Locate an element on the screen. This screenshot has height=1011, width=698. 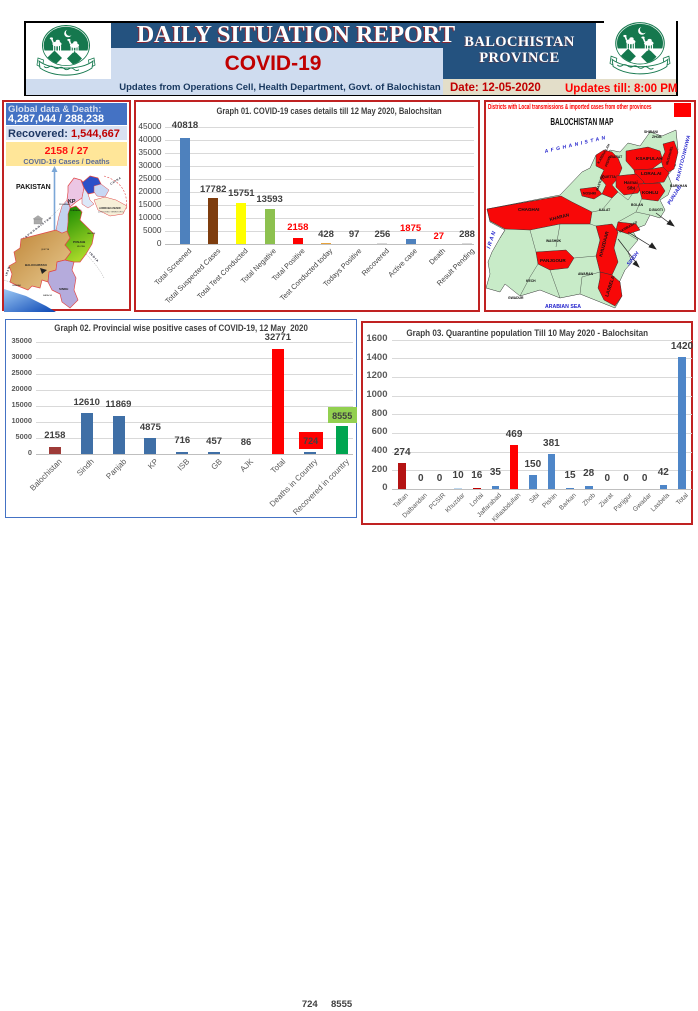
svg-text: ISLAMABAD is located at coordinates (76, 210).